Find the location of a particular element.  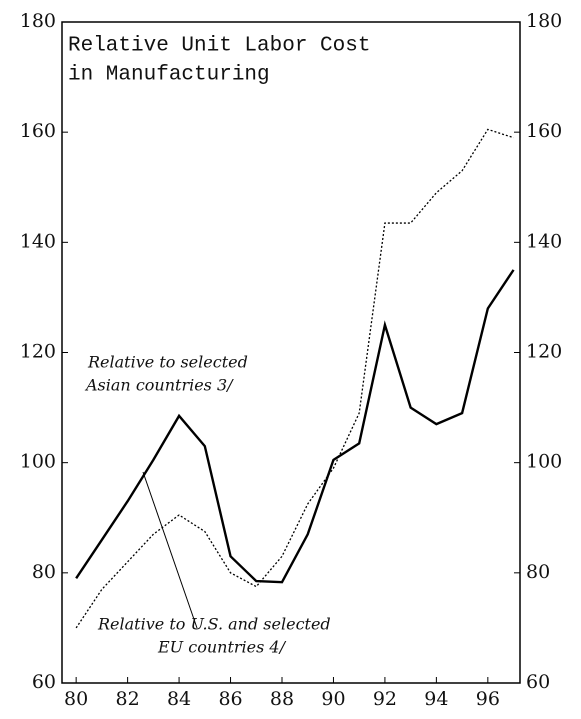

y-tick-label: 100 is located at coordinates (38, 462).